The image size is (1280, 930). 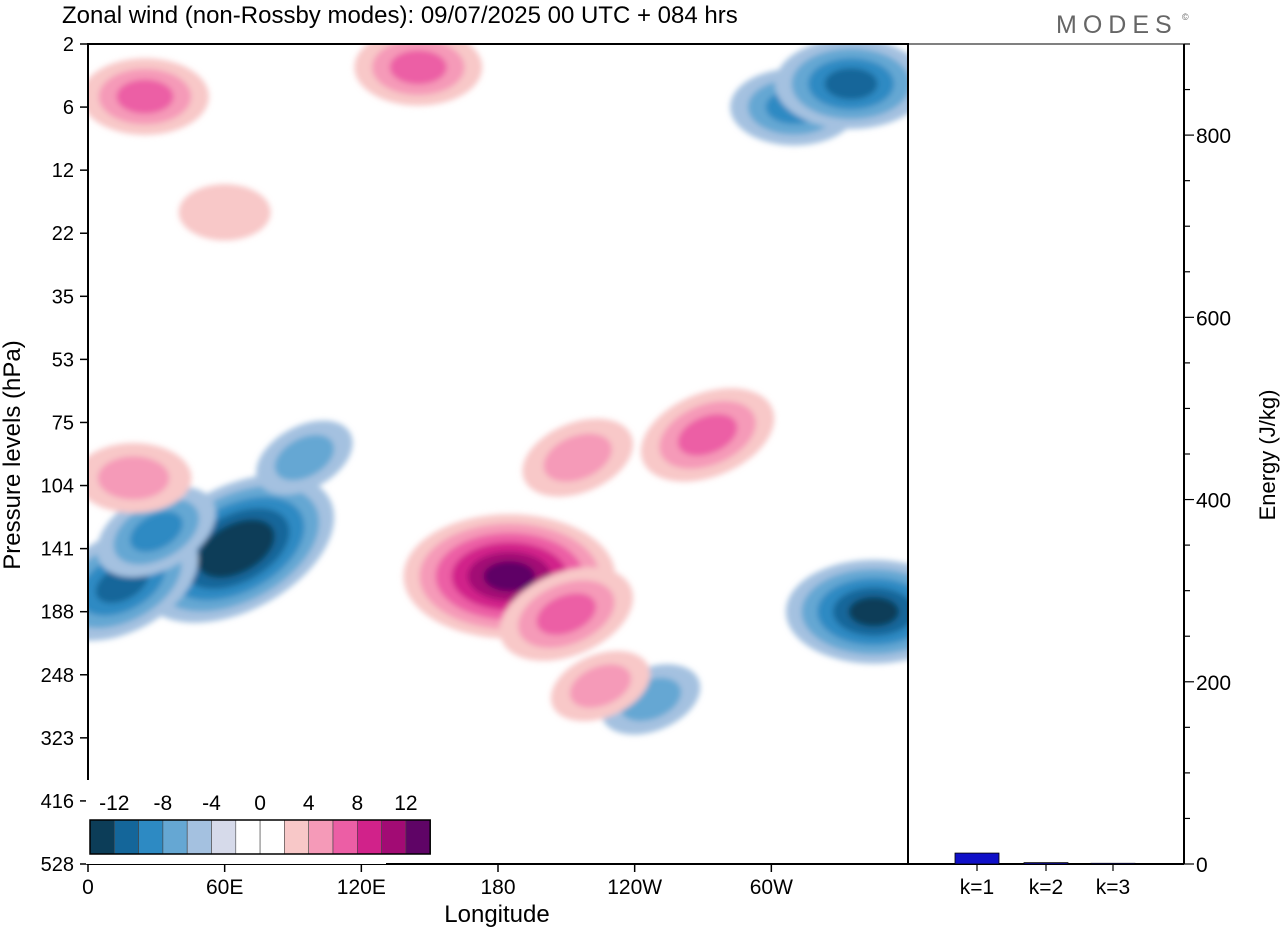 What do you see at coordinates (88, 887) in the screenshot?
I see `x-tick-label: 0` at bounding box center [88, 887].